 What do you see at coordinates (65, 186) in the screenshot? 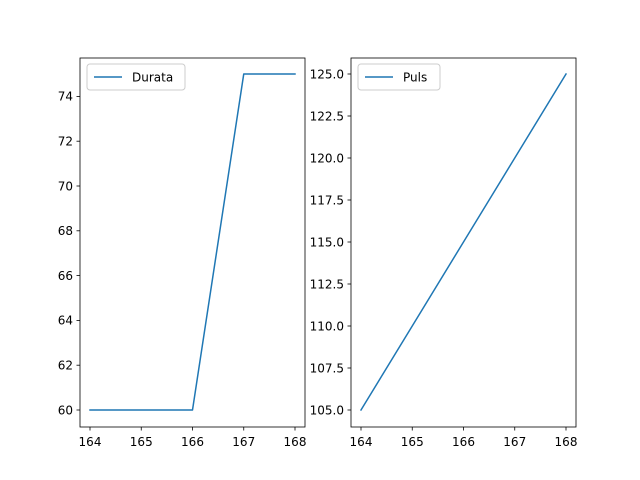
I see `y-tick-label: 70` at bounding box center [65, 186].